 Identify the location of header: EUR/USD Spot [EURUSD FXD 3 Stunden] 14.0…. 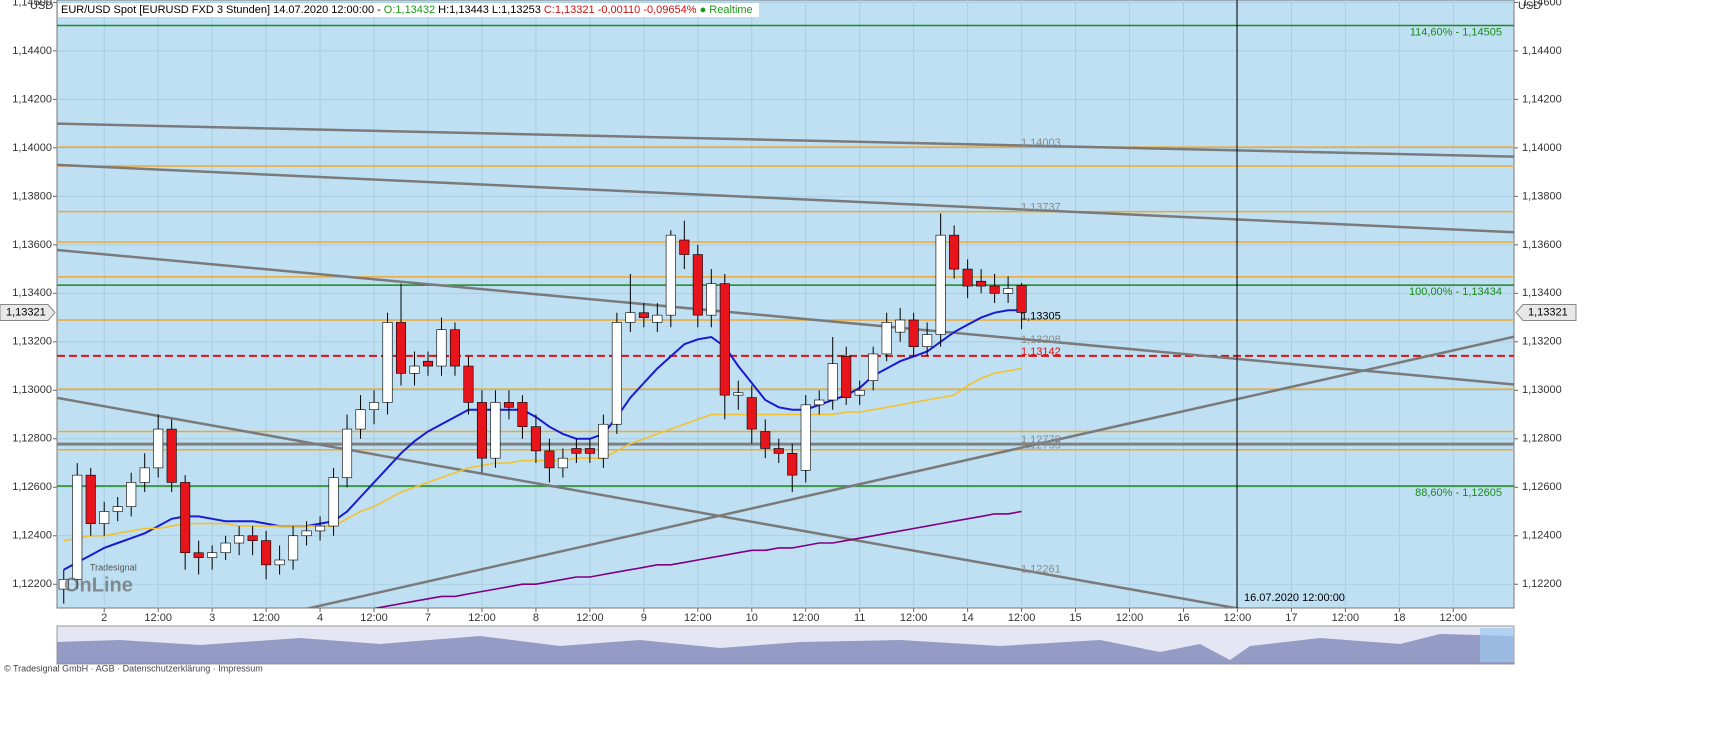
(408, 10).